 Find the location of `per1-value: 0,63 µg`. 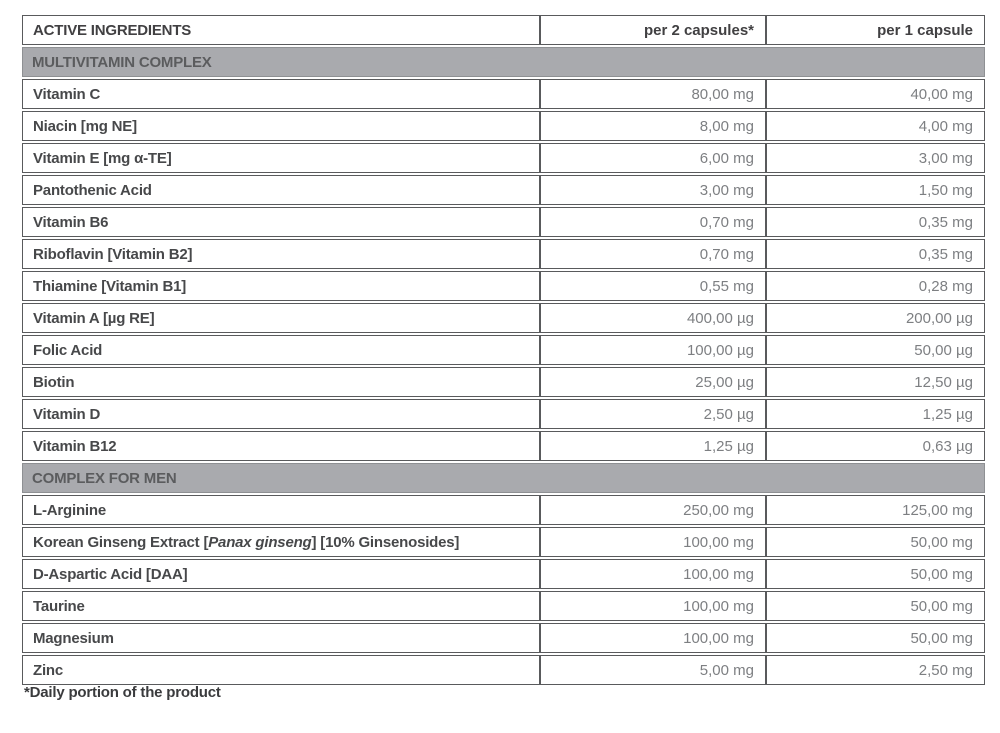

per1-value: 0,63 µg is located at coordinates (874, 446).